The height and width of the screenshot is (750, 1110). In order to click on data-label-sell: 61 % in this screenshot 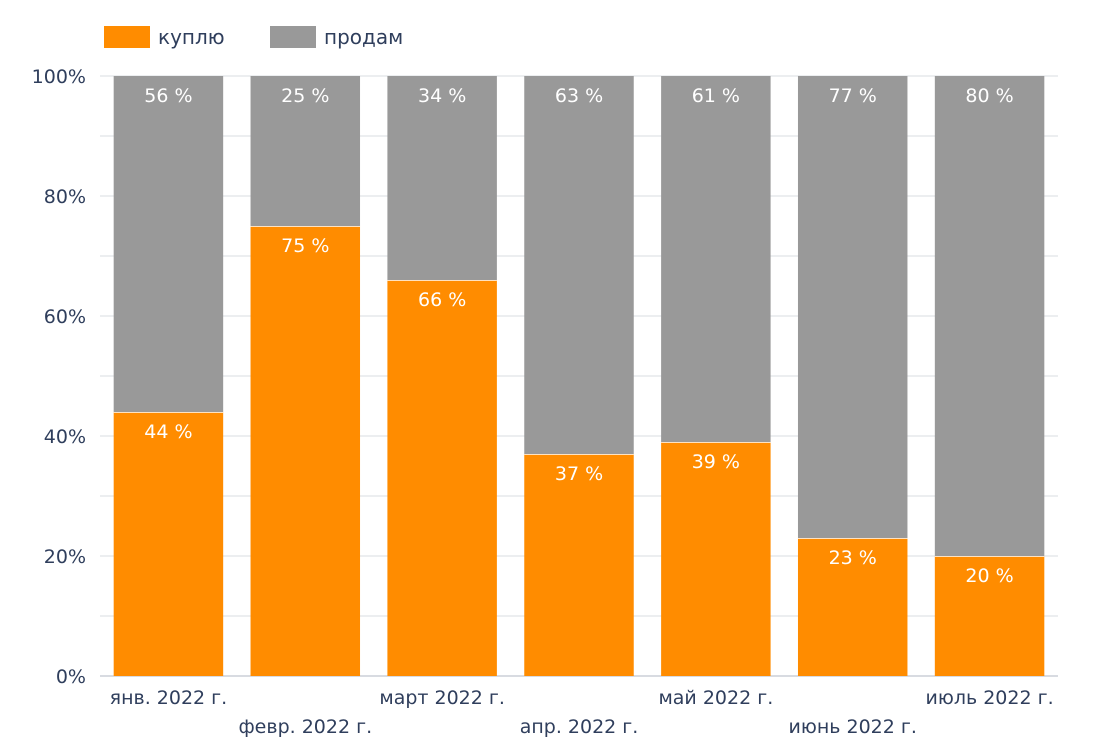, I will do `click(716, 96)`.